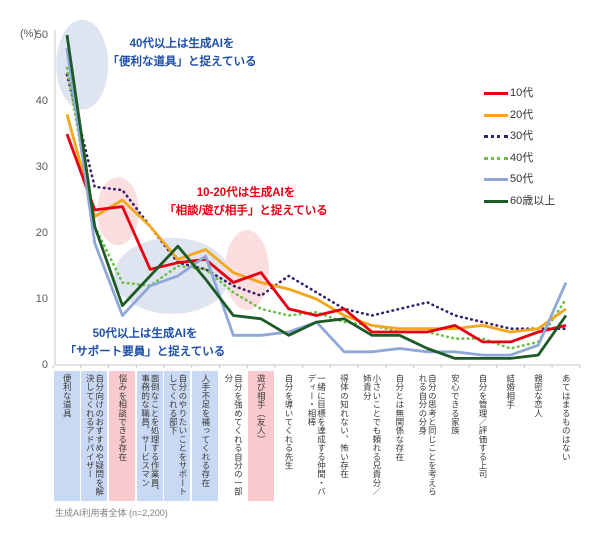  I want to click on footnote: 生成AI利用者全体 (n=2,200), so click(111, 513).